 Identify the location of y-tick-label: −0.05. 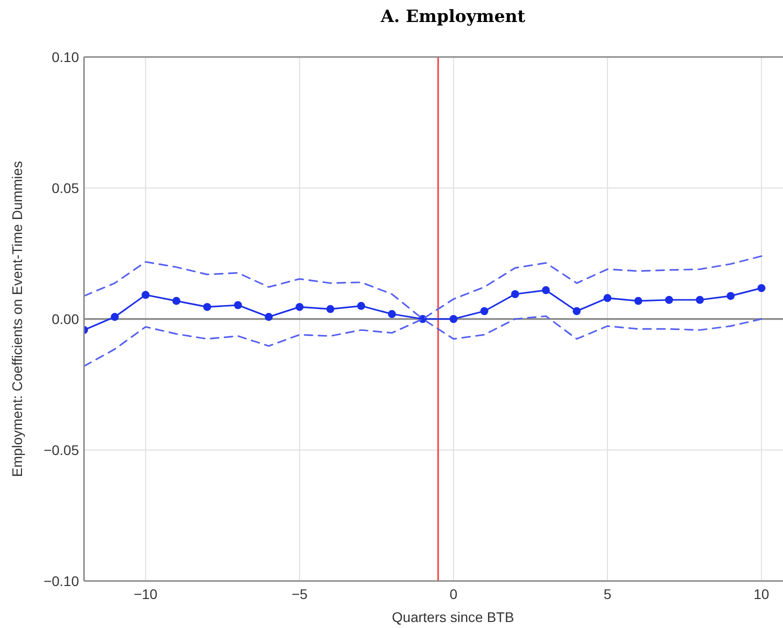
(62, 450).